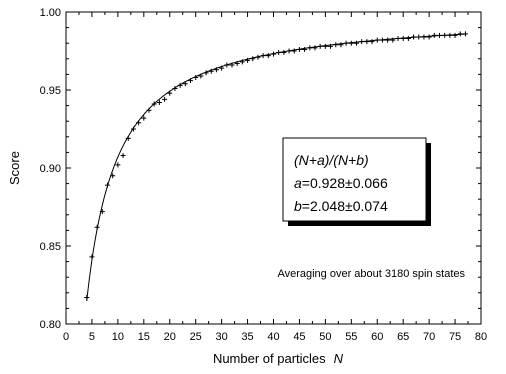 This screenshot has height=374, width=506. I want to click on x-tick-label: 10, so click(118, 337).